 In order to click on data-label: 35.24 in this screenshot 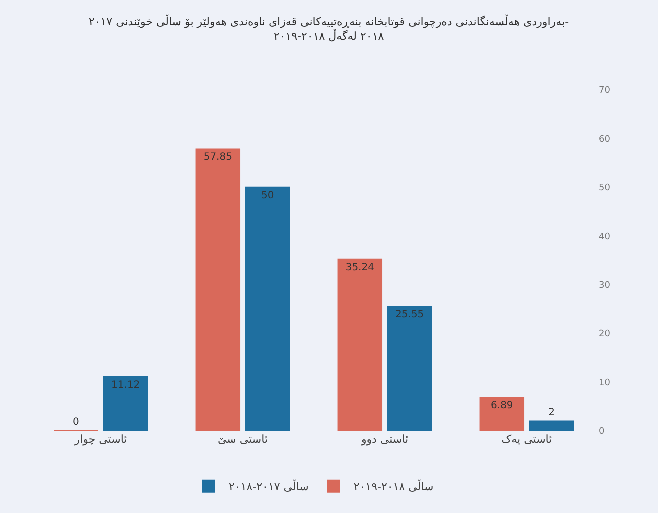, I will do `click(360, 268)`.